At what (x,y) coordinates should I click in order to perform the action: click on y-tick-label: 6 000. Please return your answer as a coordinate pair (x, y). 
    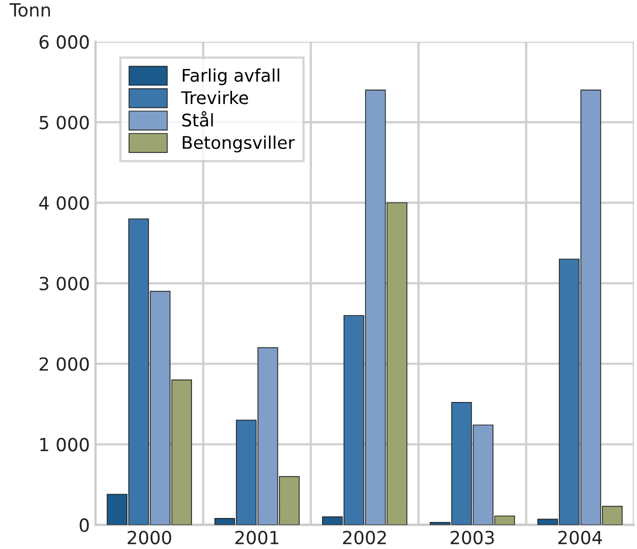
    Looking at the image, I should click on (64, 42).